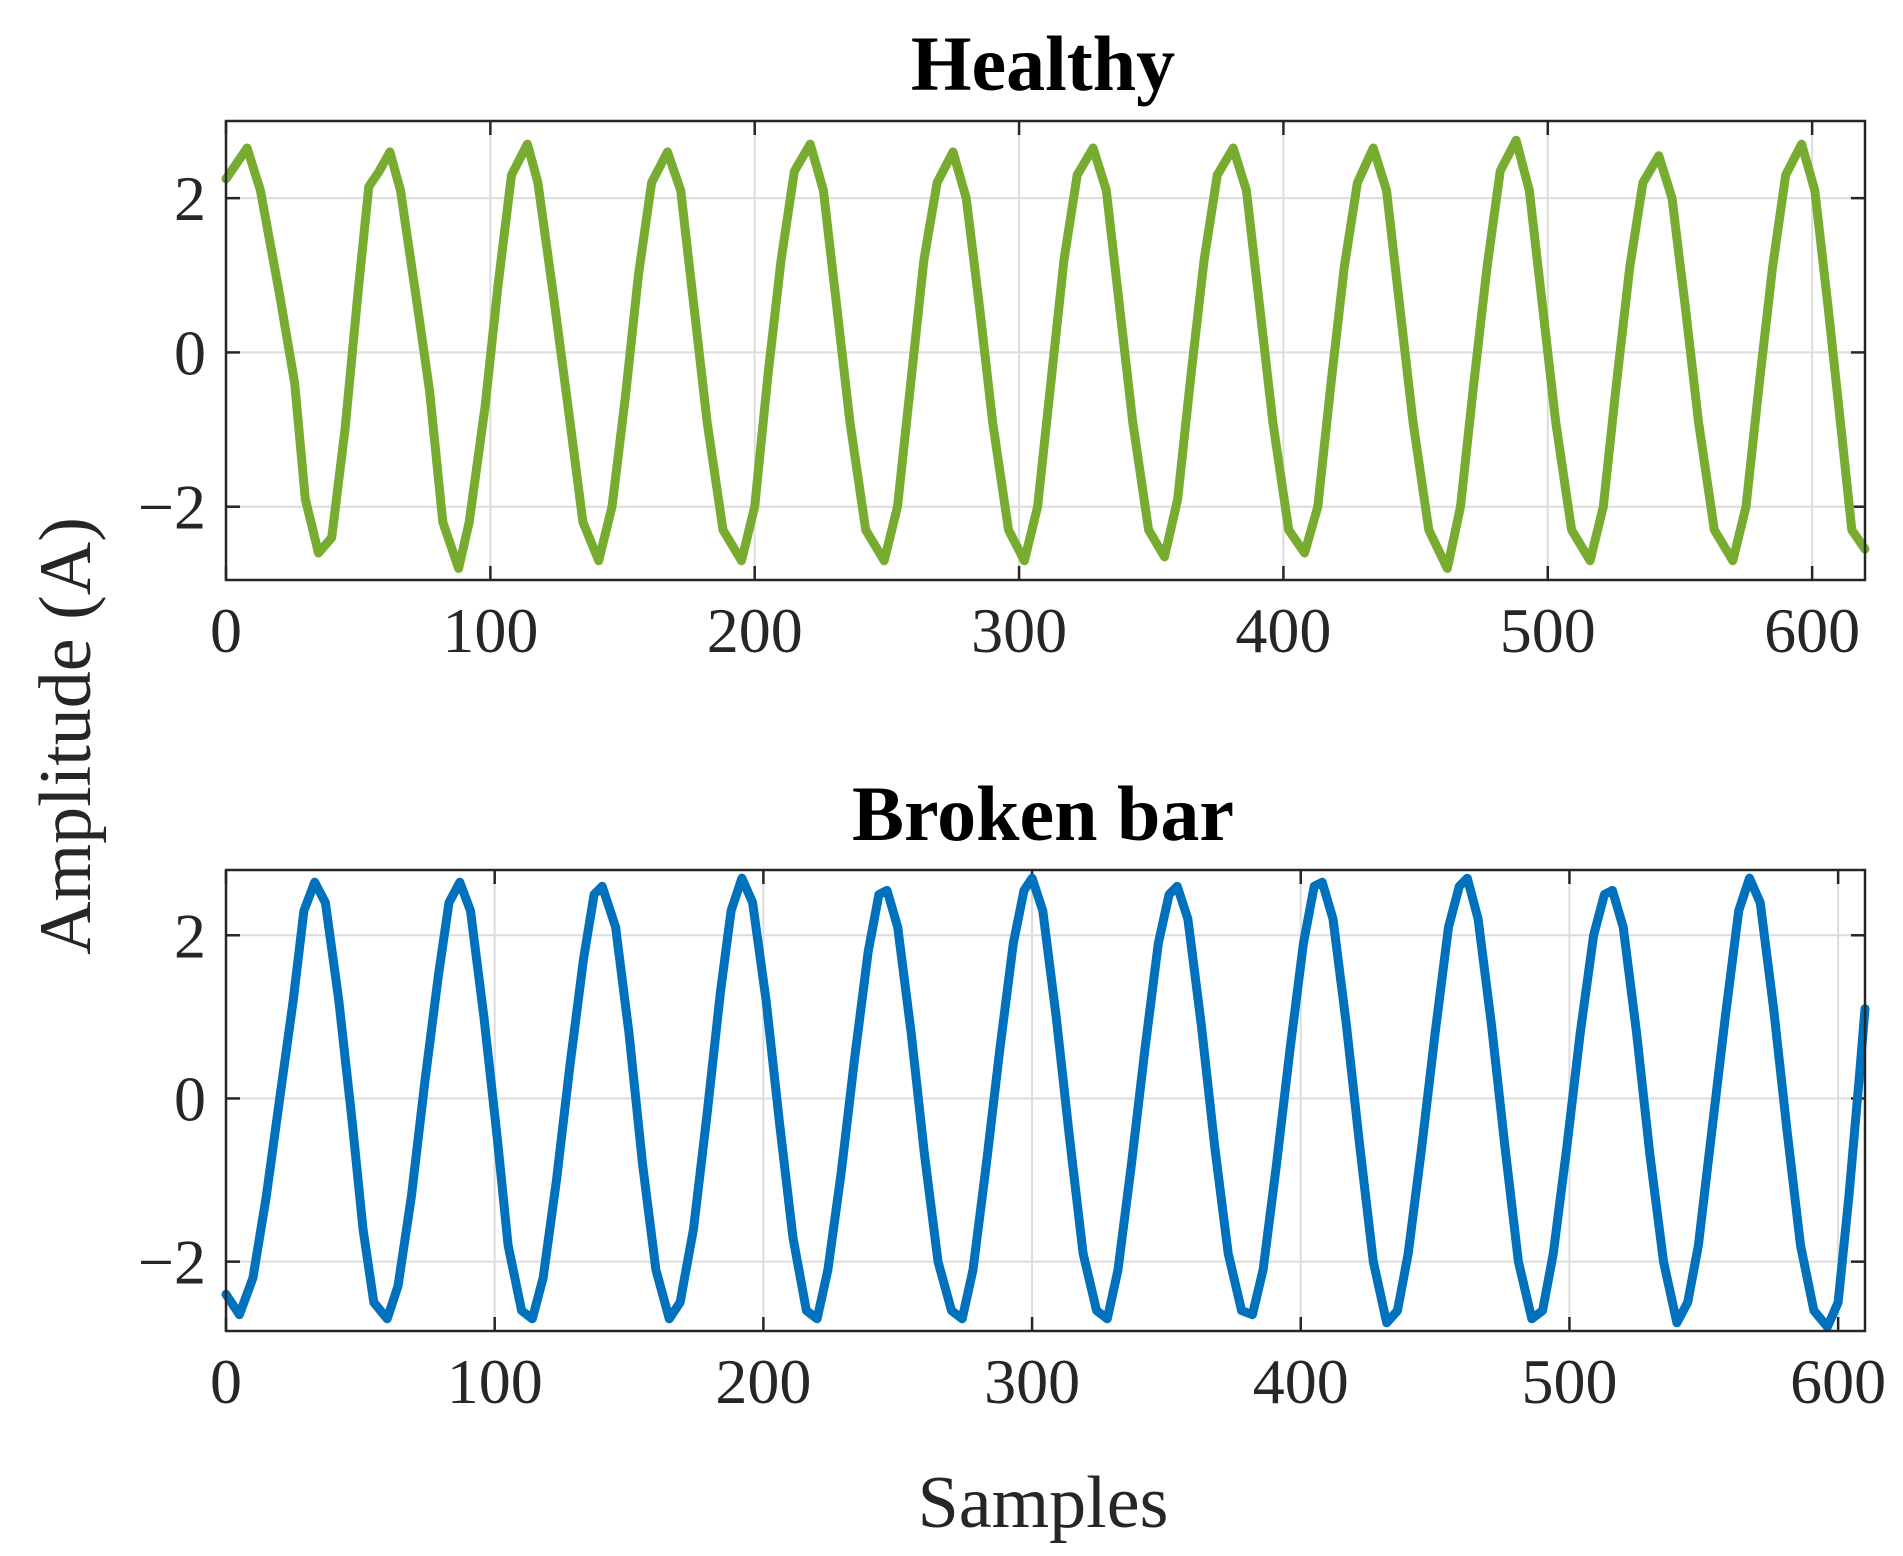 This screenshot has height=1556, width=1903. What do you see at coordinates (1301, 1381) in the screenshot?
I see `broken-bar-xtick-label: 400` at bounding box center [1301, 1381].